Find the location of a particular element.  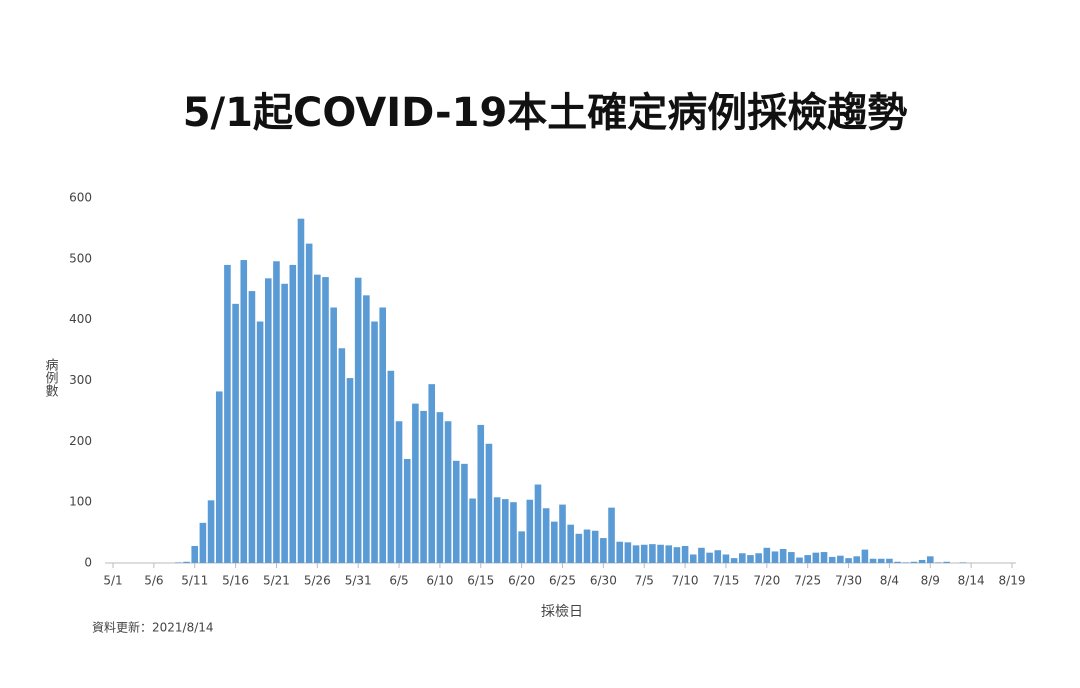

x-tick-label: 7/25 is located at coordinates (807, 581).